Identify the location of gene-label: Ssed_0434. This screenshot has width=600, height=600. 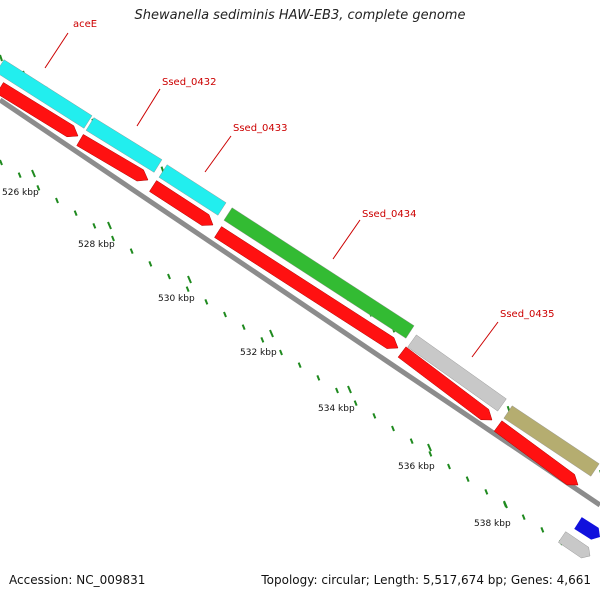
(389, 214).